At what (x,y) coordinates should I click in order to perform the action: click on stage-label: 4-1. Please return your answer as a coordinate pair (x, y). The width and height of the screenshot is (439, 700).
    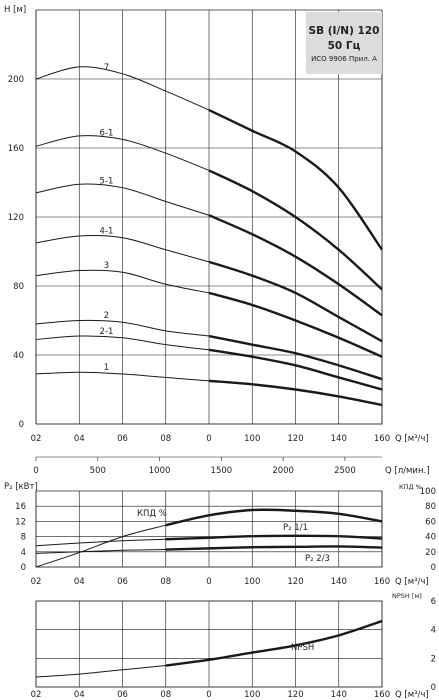
    Looking at the image, I should click on (107, 232).